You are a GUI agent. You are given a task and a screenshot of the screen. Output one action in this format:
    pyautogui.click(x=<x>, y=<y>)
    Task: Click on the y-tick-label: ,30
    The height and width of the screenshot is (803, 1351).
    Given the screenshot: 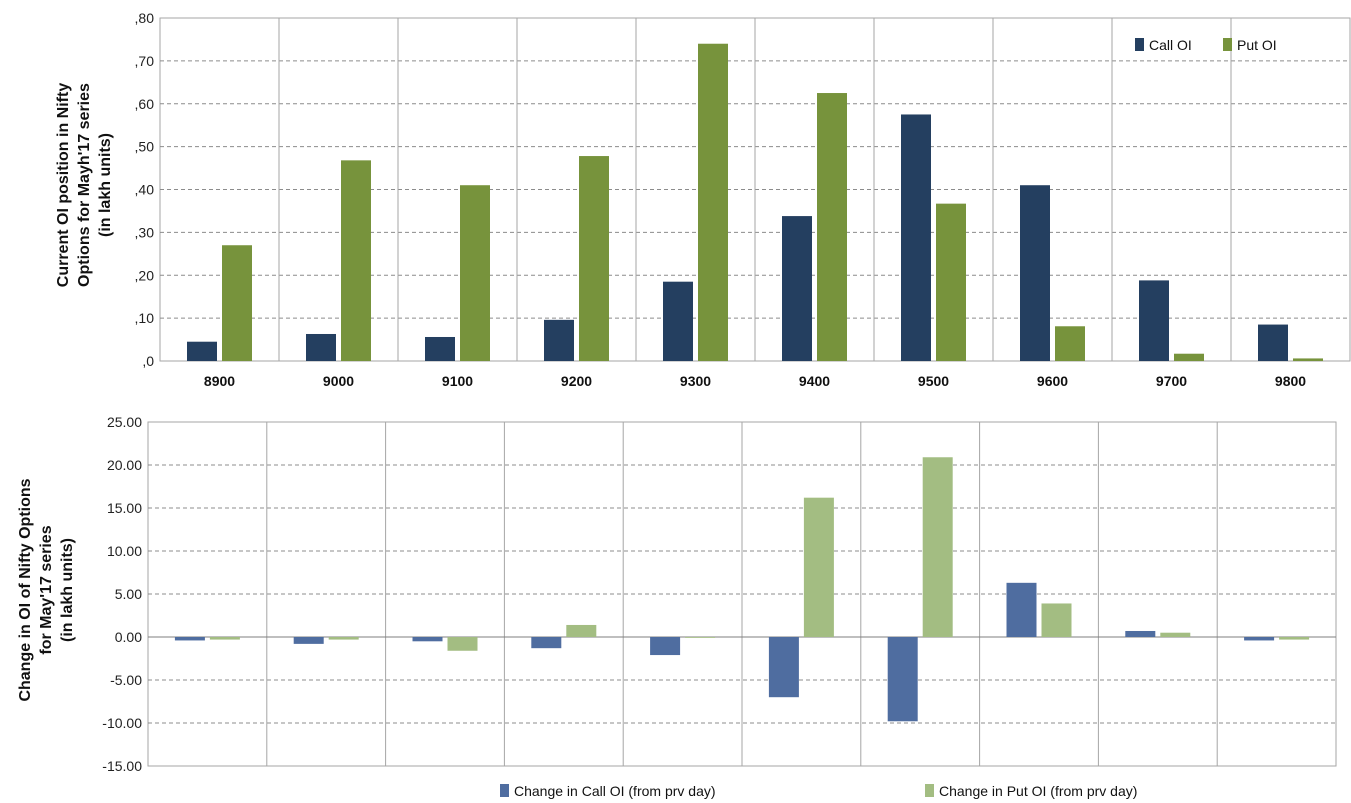 What is the action you would take?
    pyautogui.click(x=145, y=232)
    